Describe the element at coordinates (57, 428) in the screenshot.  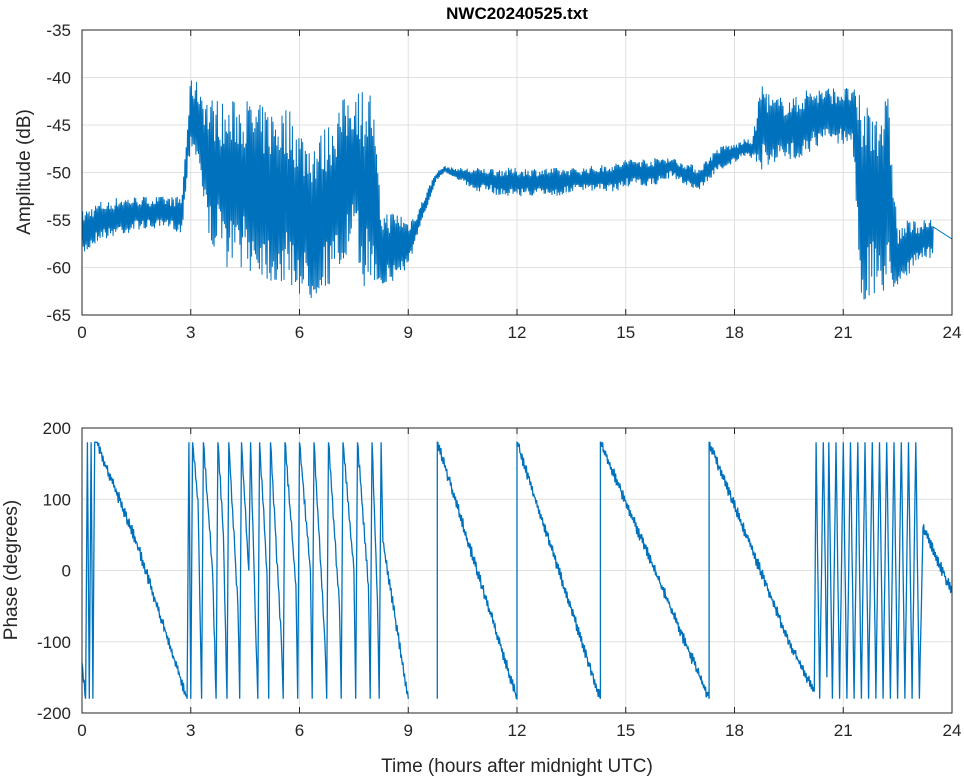
I see `y-tick-label: 200` at that location.